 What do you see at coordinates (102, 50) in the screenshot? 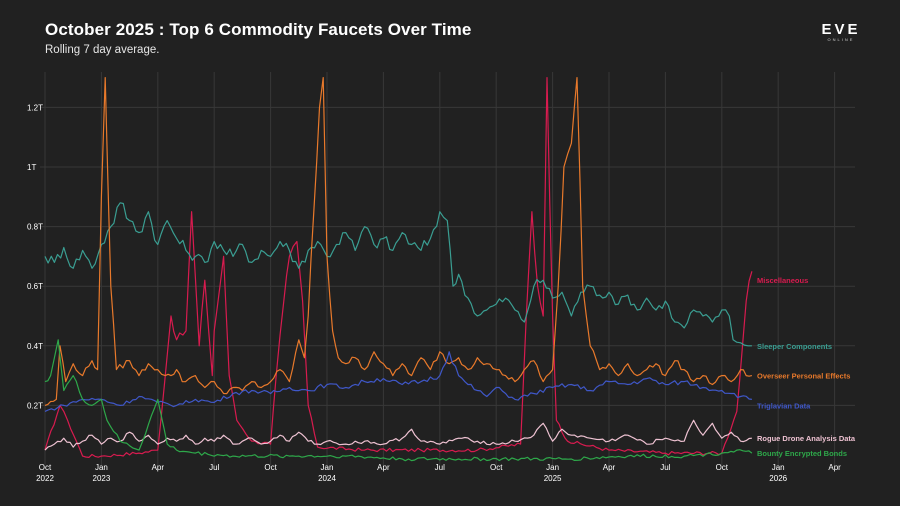
I see `chart-subtitle: Rolling 7 day average.` at bounding box center [102, 50].